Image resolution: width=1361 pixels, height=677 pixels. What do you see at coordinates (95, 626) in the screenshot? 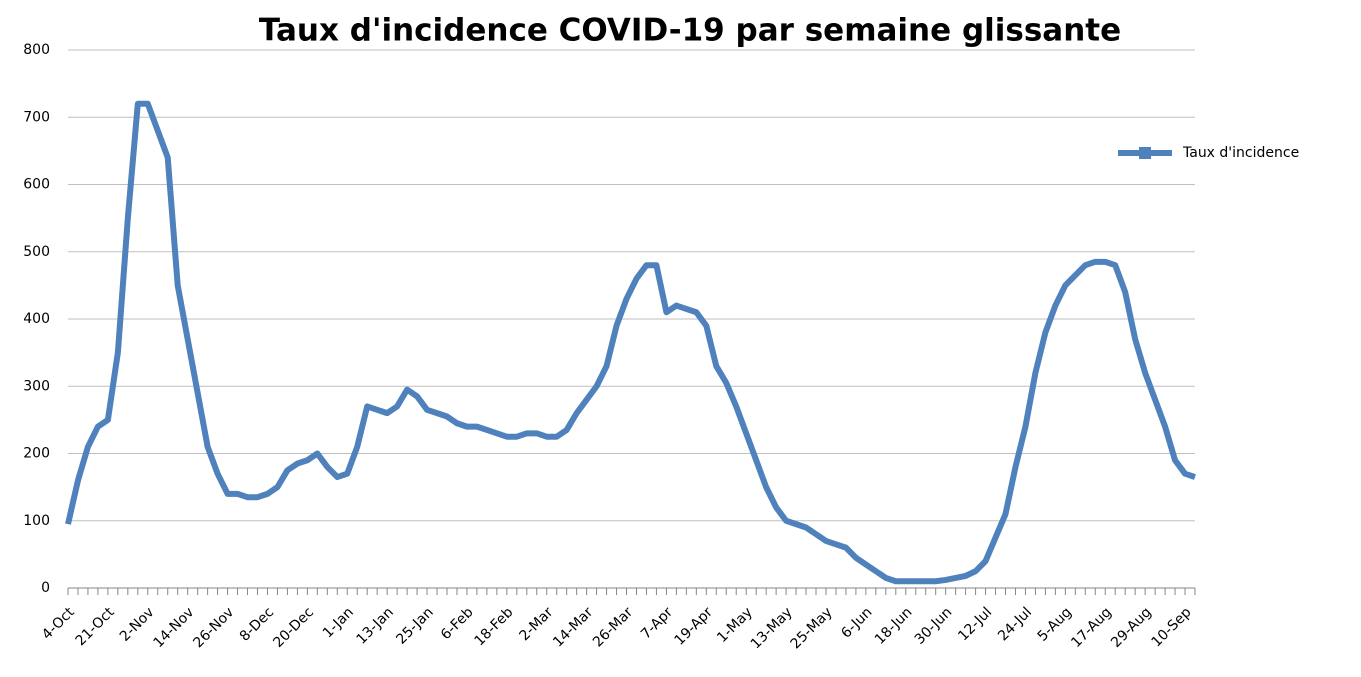
I see `x-tick-label: 21-Oct` at bounding box center [95, 626].